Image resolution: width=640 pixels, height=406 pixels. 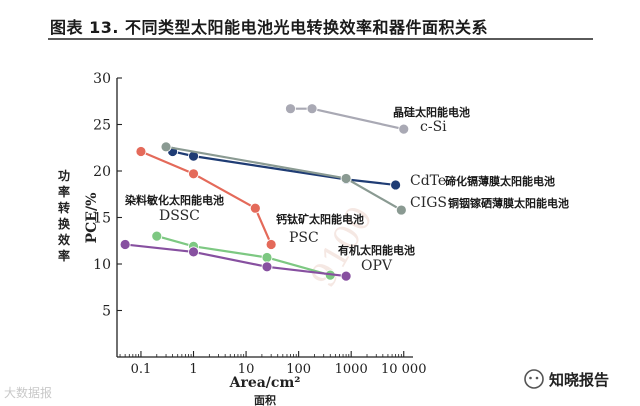 I want to click on y-tick-label: 10, so click(x=102, y=265).